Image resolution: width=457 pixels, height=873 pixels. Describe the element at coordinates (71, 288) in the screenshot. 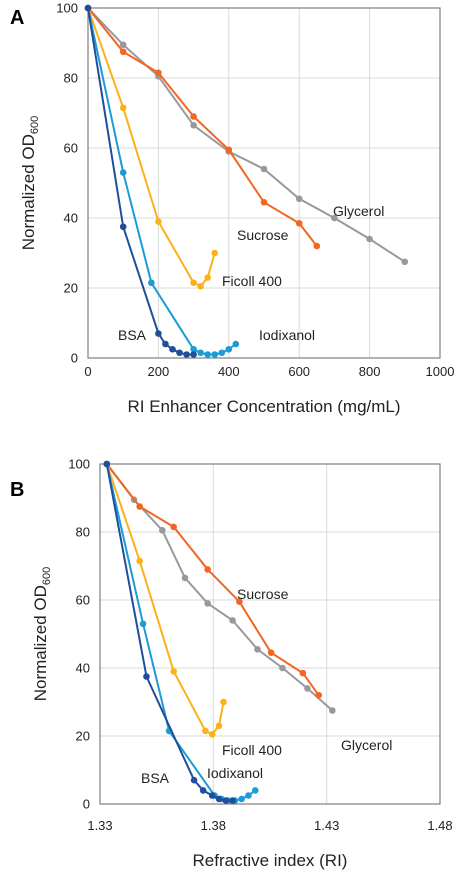

I see `y-tick-label: 20` at that location.